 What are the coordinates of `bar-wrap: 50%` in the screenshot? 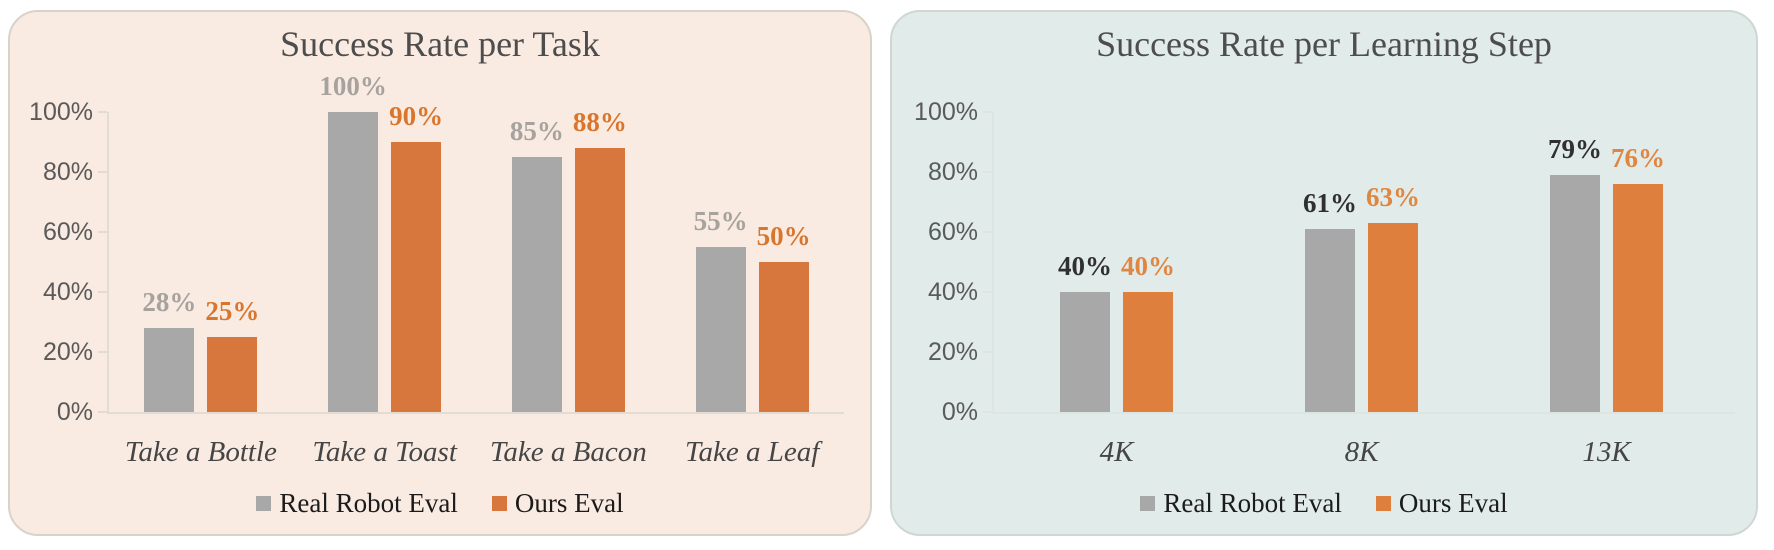 It's located at (784, 317).